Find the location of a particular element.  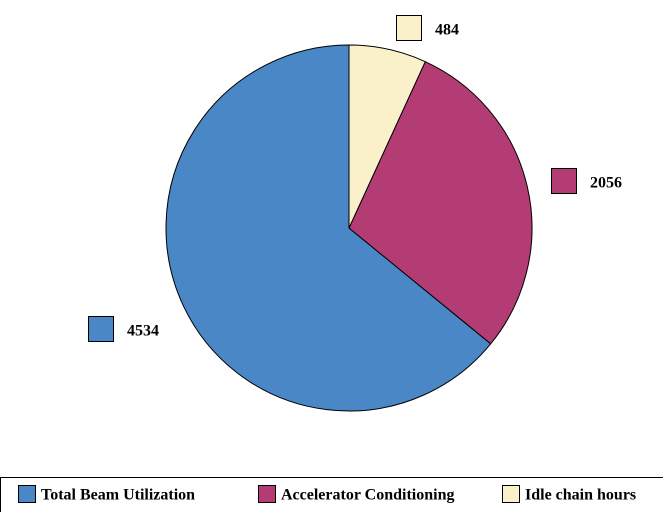

legend-label: Idle chain hours is located at coordinates (580, 495).